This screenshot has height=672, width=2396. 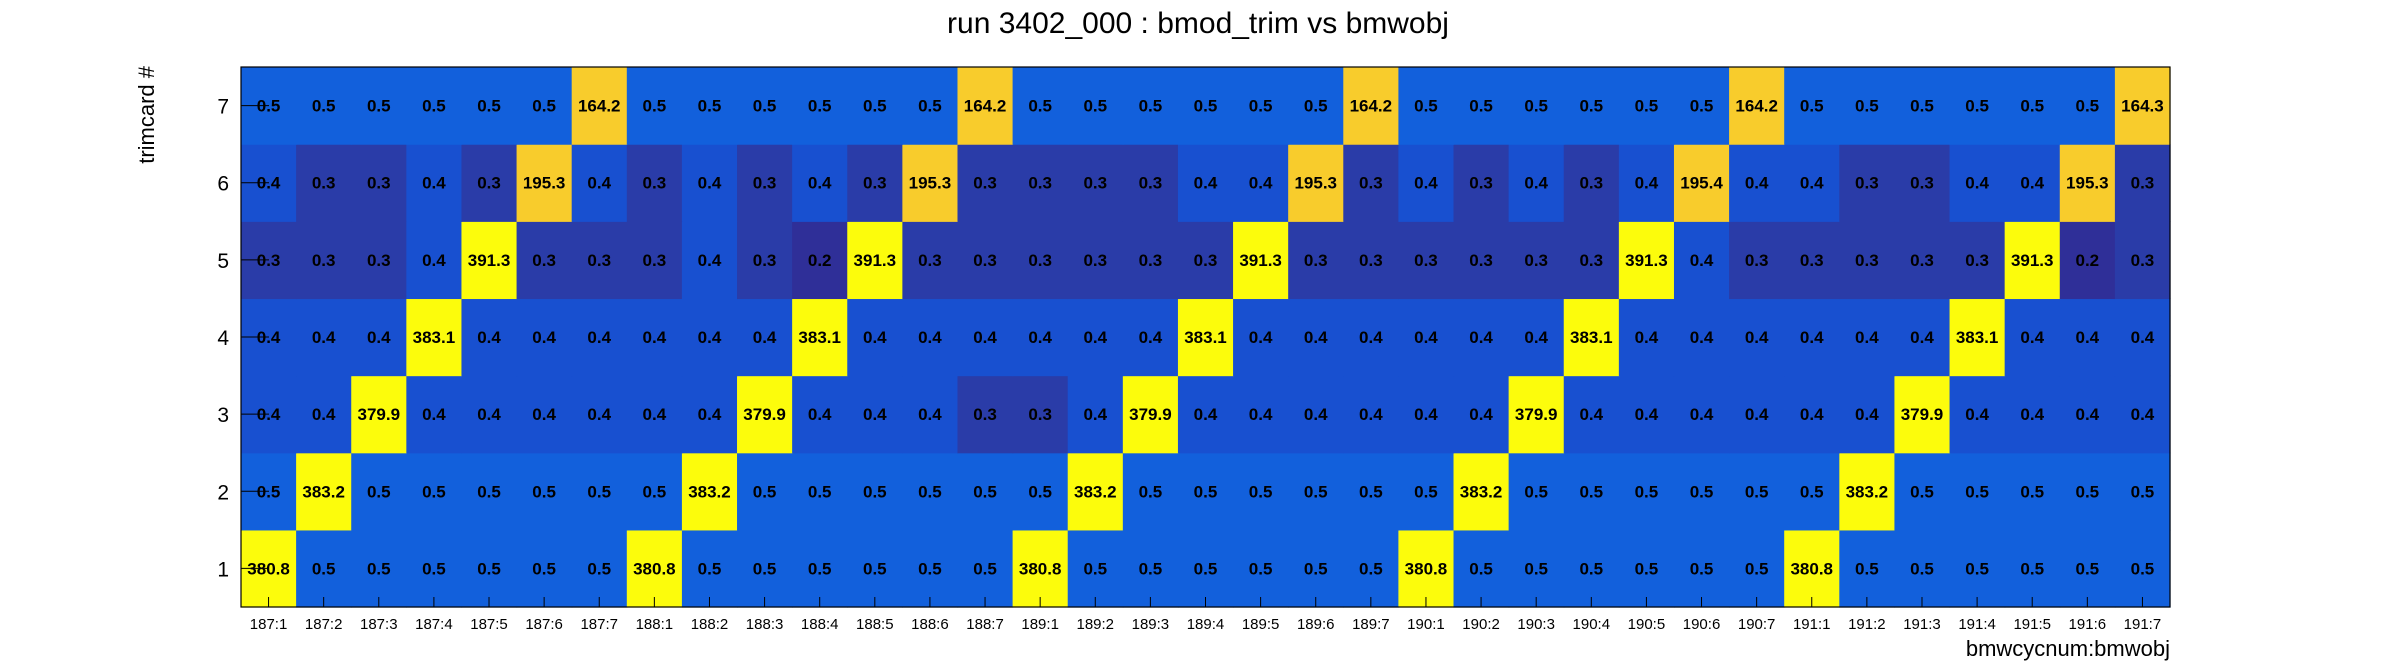 What do you see at coordinates (1647, 624) in the screenshot?
I see `x-tick-label: 190:5` at bounding box center [1647, 624].